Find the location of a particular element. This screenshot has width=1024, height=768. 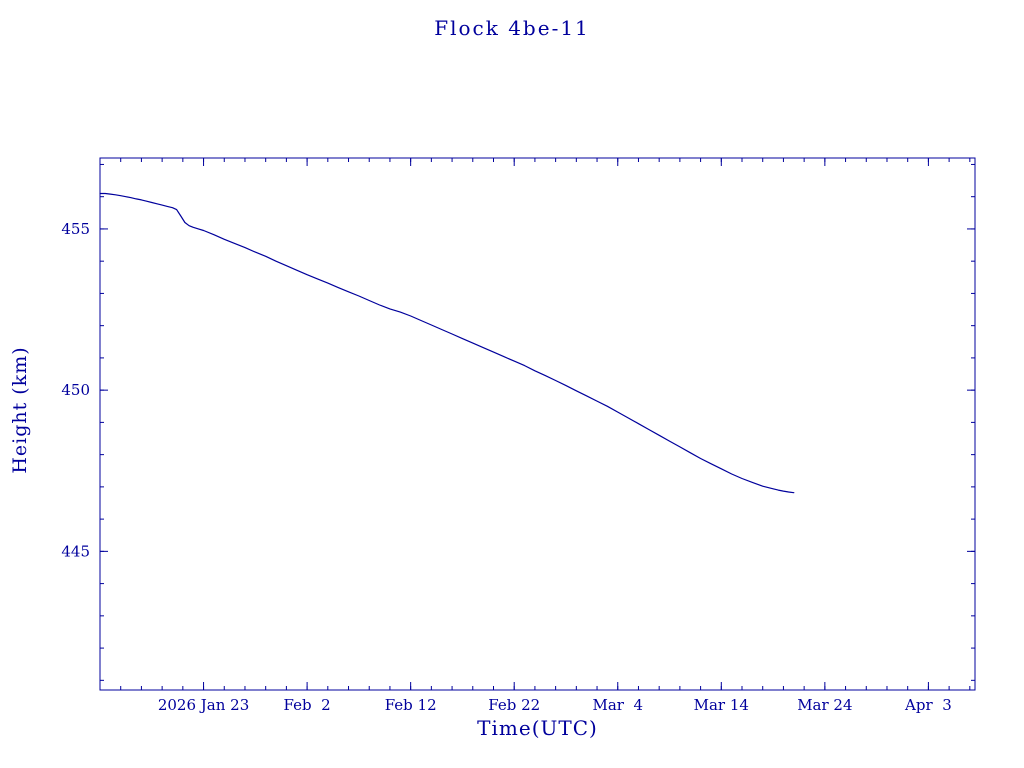

x-tick-label: 2026 Jan 23 is located at coordinates (203, 705).